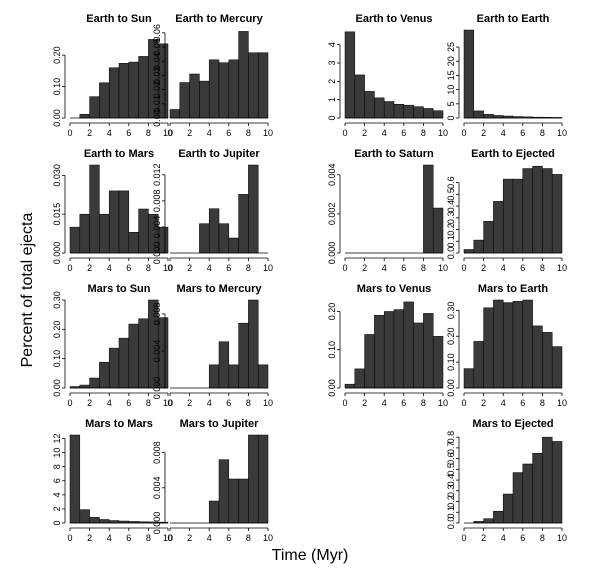  What do you see at coordinates (451, 206) in the screenshot?
I see `y-tick-label: 0.4` at bounding box center [451, 206].